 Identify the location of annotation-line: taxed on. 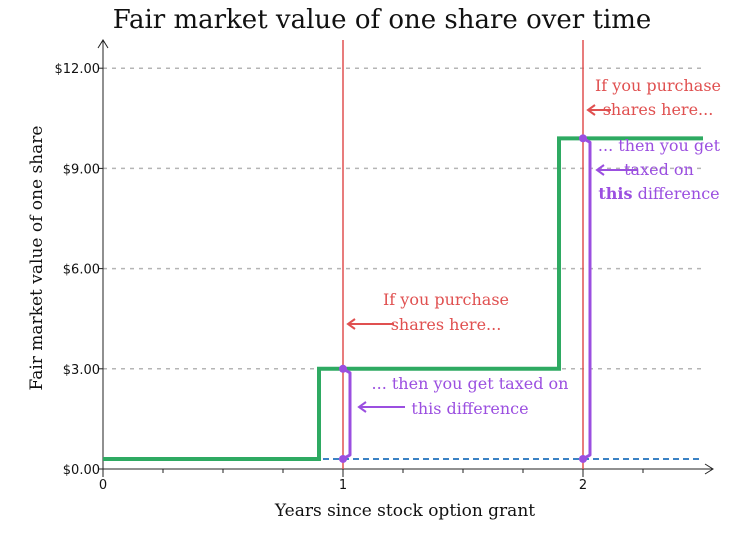
(659, 169).